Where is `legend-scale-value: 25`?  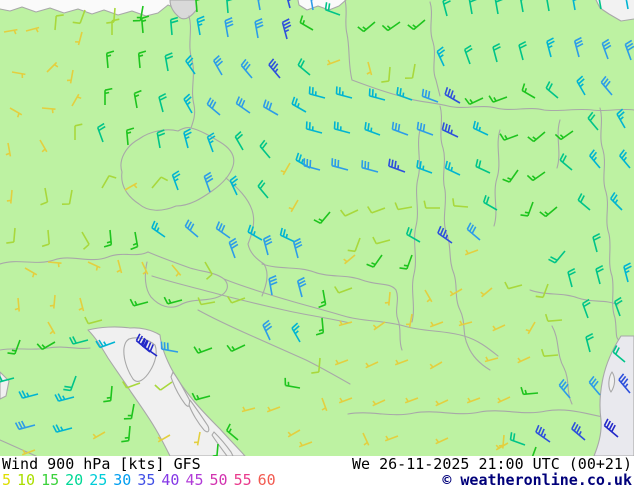 legend-scale-value: 25 is located at coordinates (98, 480).